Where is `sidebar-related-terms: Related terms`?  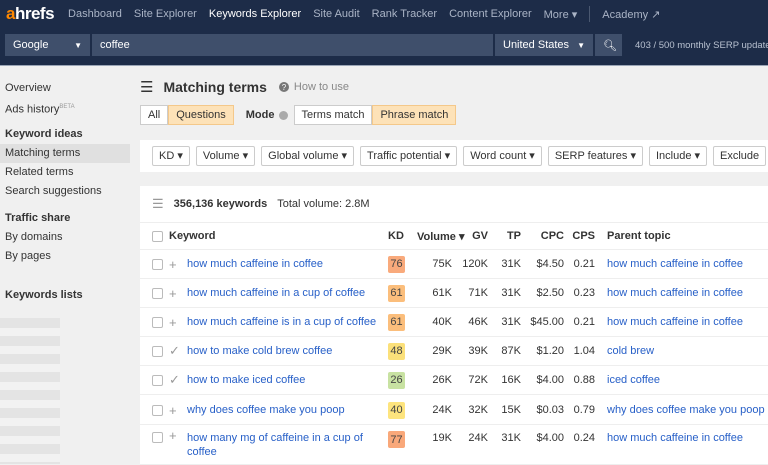 sidebar-related-terms: Related terms is located at coordinates (39, 172).